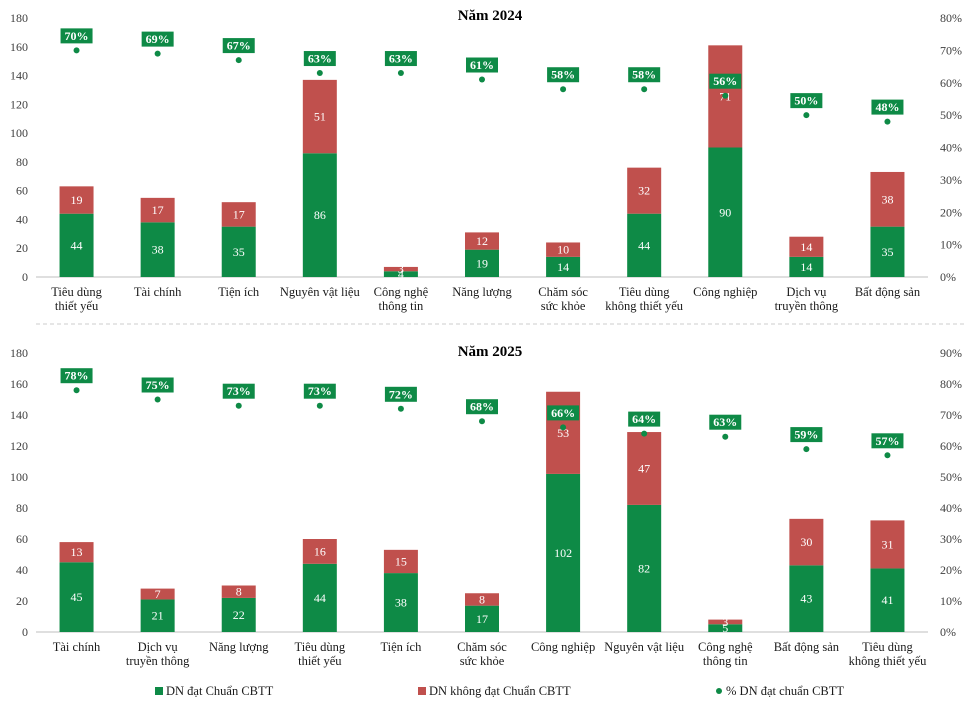 Image resolution: width=977 pixels, height=706 pixels. What do you see at coordinates (19, 18) in the screenshot?
I see `y-tick-label: 180` at bounding box center [19, 18].